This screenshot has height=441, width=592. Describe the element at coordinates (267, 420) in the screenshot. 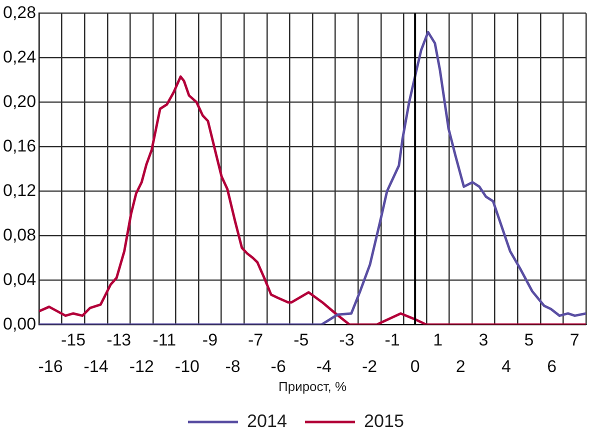

I see `legend-label: 2014` at that location.